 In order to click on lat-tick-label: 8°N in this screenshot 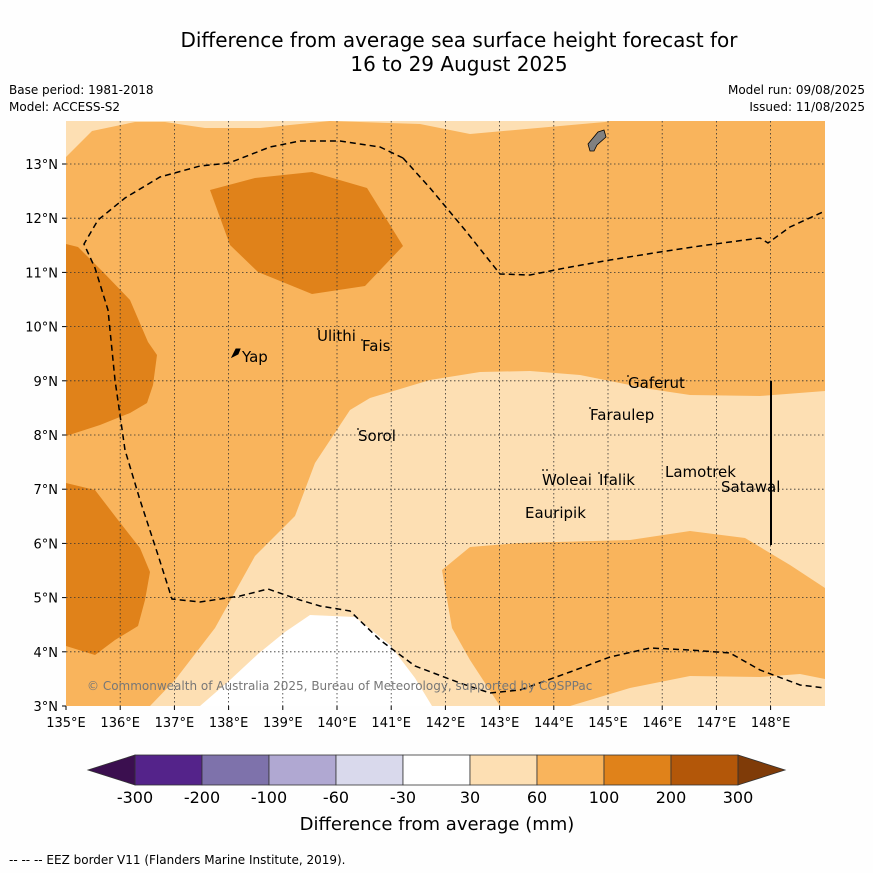, I will do `click(46, 436)`.